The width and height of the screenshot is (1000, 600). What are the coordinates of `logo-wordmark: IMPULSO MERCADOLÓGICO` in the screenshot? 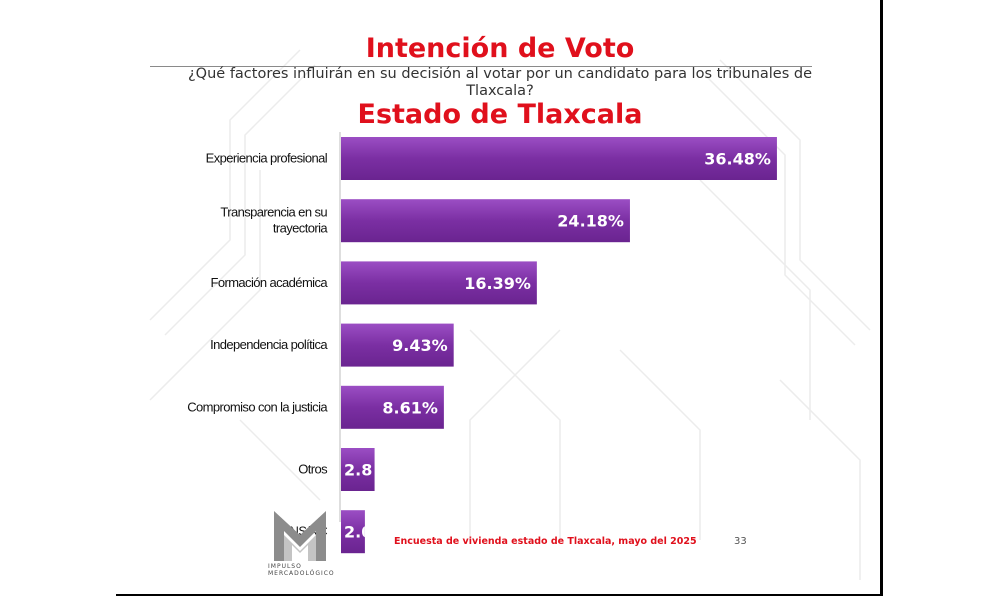 It's located at (301, 570).